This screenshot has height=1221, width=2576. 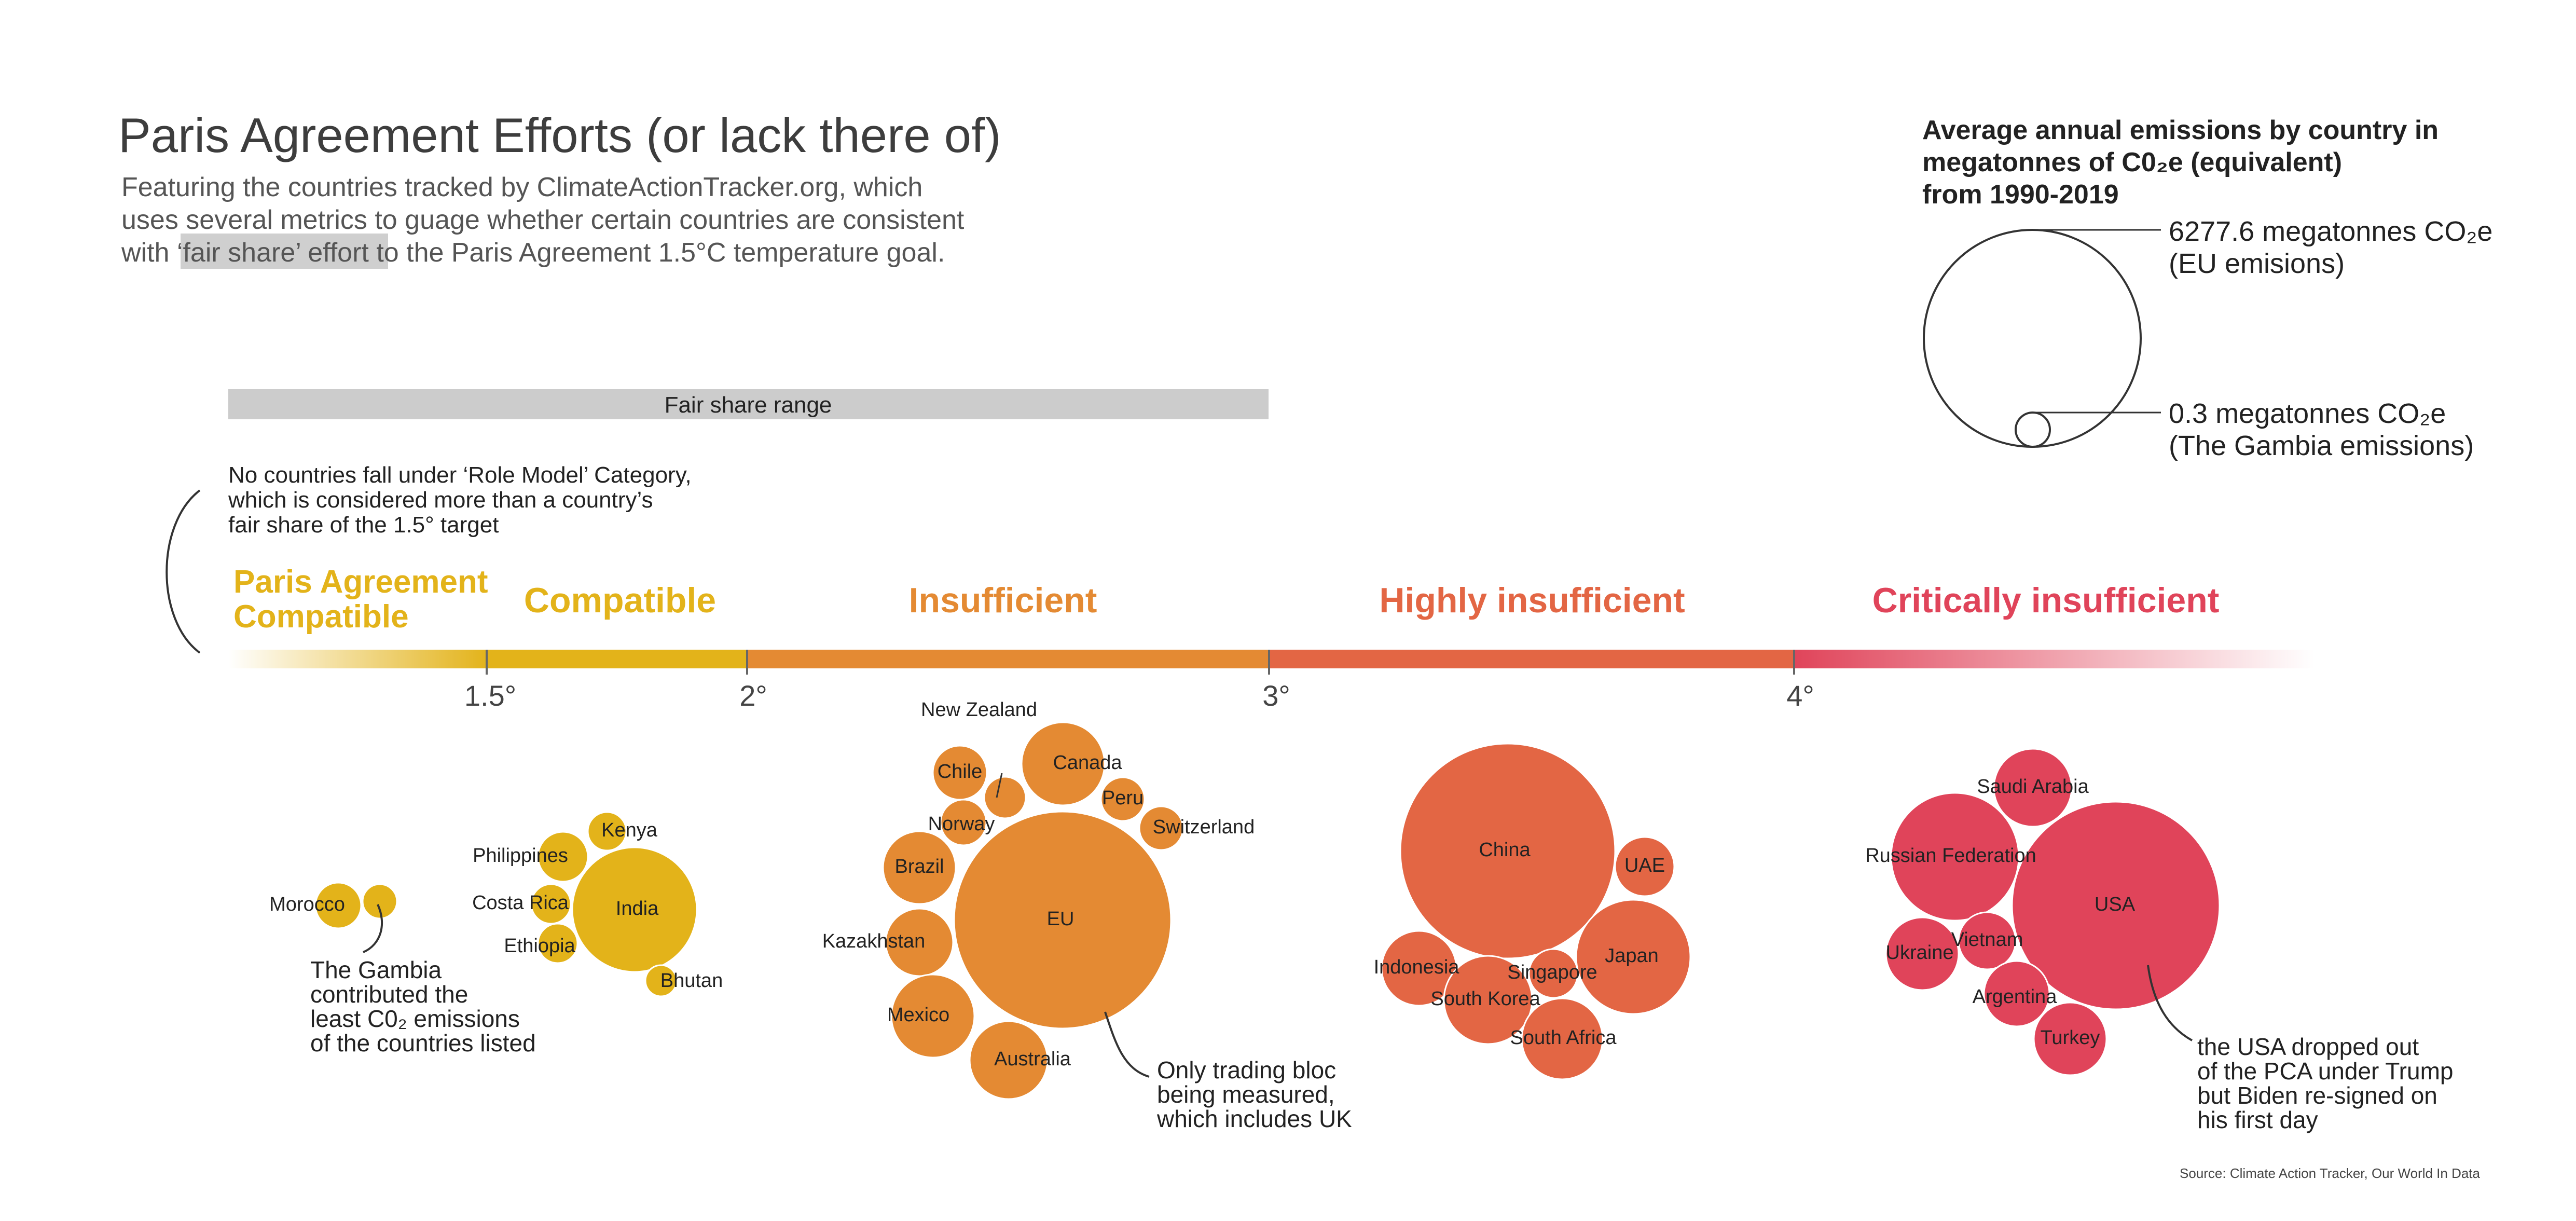 I want to click on scale-segment-insufficient, so click(x=1007, y=659).